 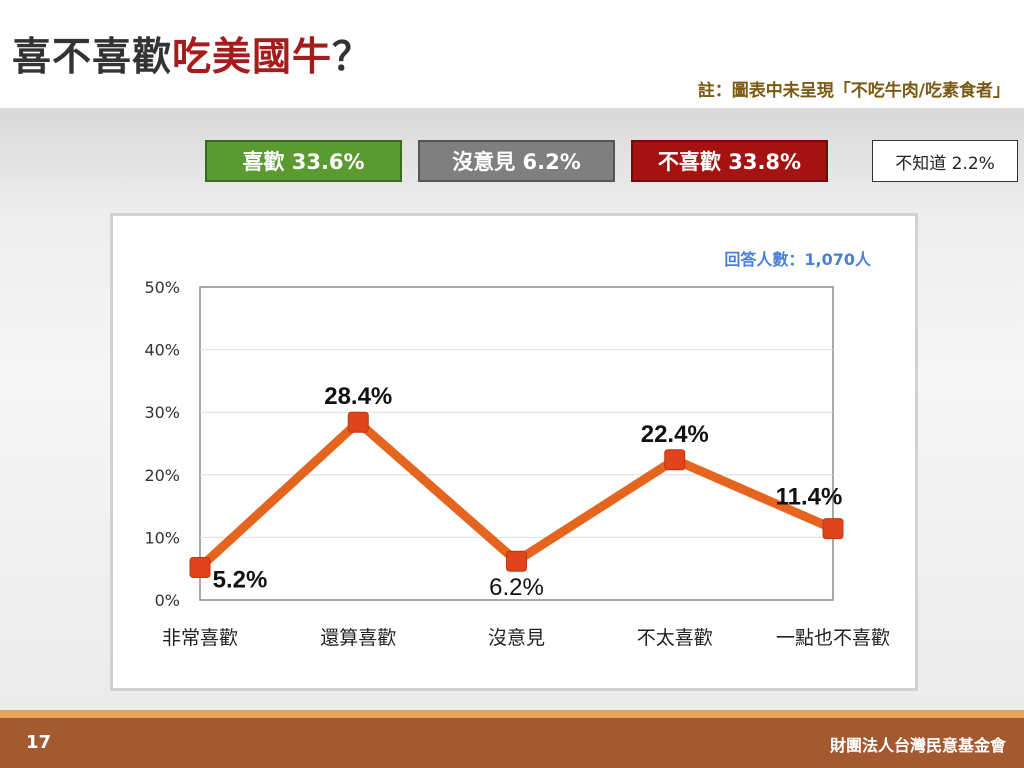 I want to click on x-tick-label: 一點也不喜歡, so click(x=833, y=638).